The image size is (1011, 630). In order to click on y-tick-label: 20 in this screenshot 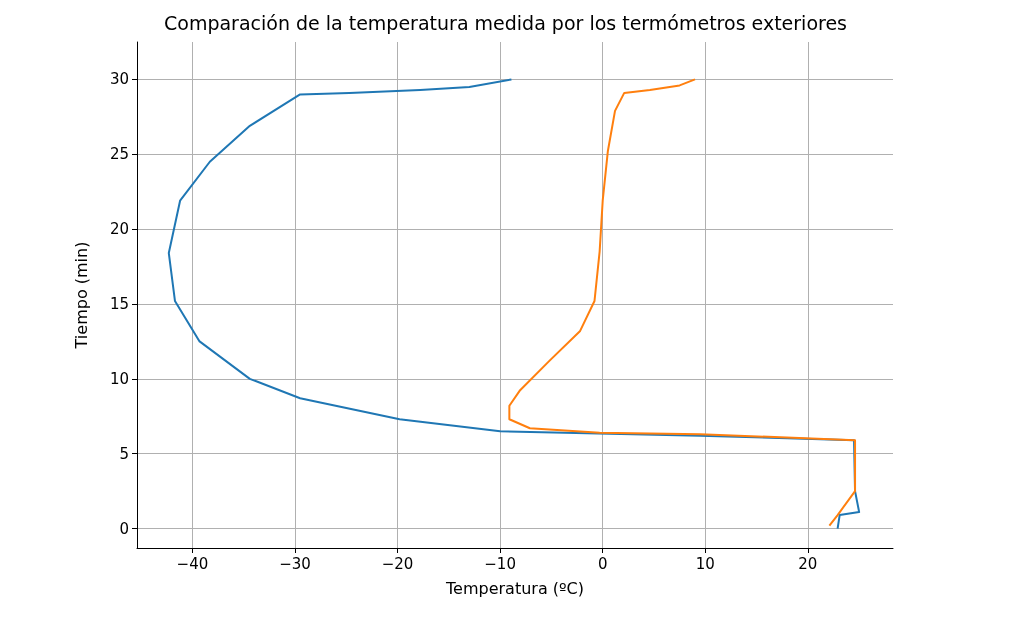, I will do `click(119, 229)`.